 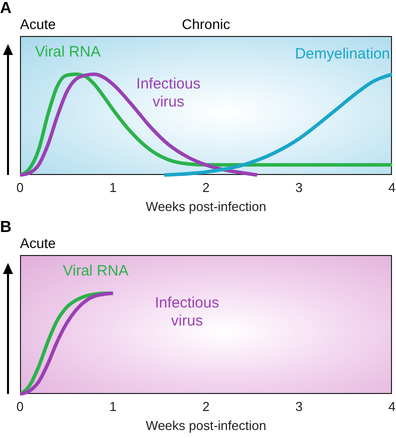 I want to click on chart-title: B, so click(x=6, y=228).